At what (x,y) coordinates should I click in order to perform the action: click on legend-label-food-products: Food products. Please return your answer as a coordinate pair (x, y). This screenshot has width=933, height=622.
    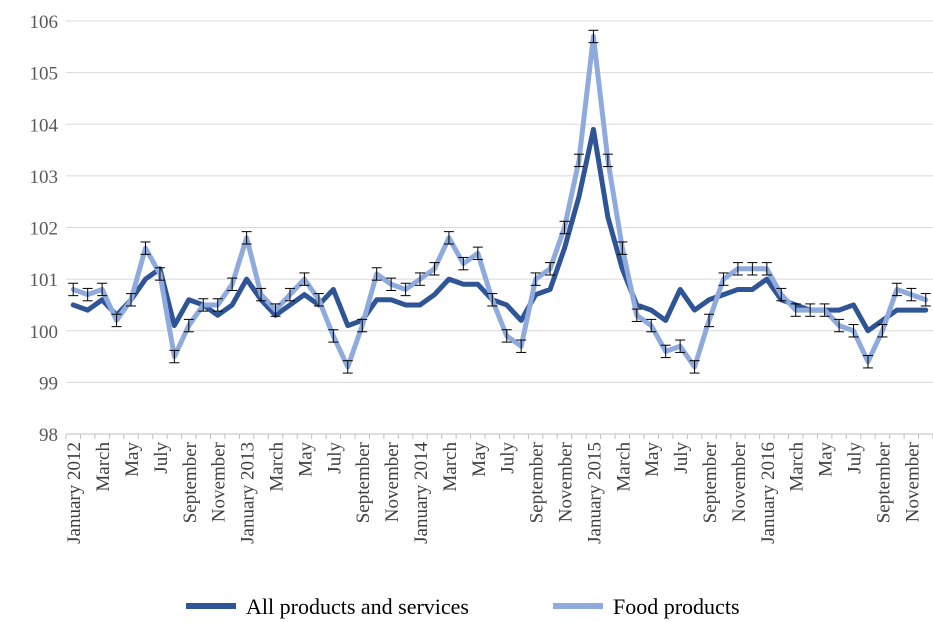
    Looking at the image, I should click on (676, 606).